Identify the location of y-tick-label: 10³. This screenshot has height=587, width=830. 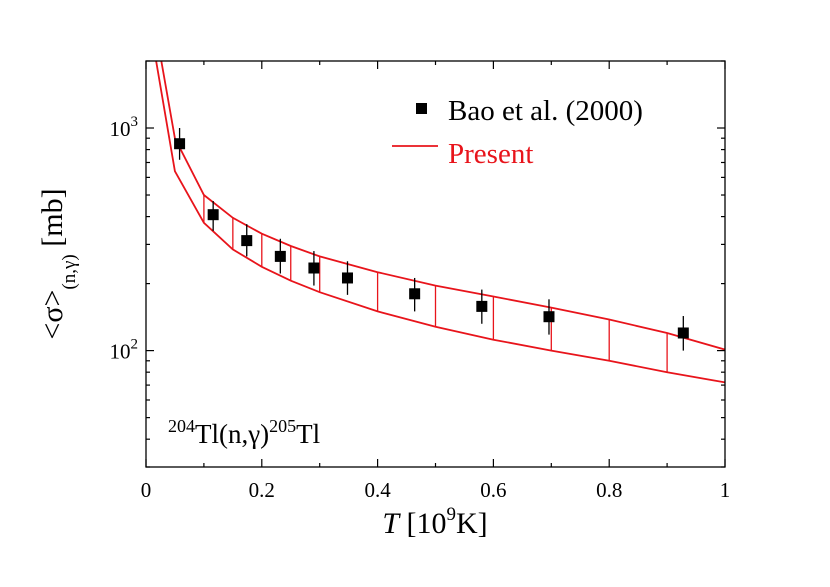
(124, 127).